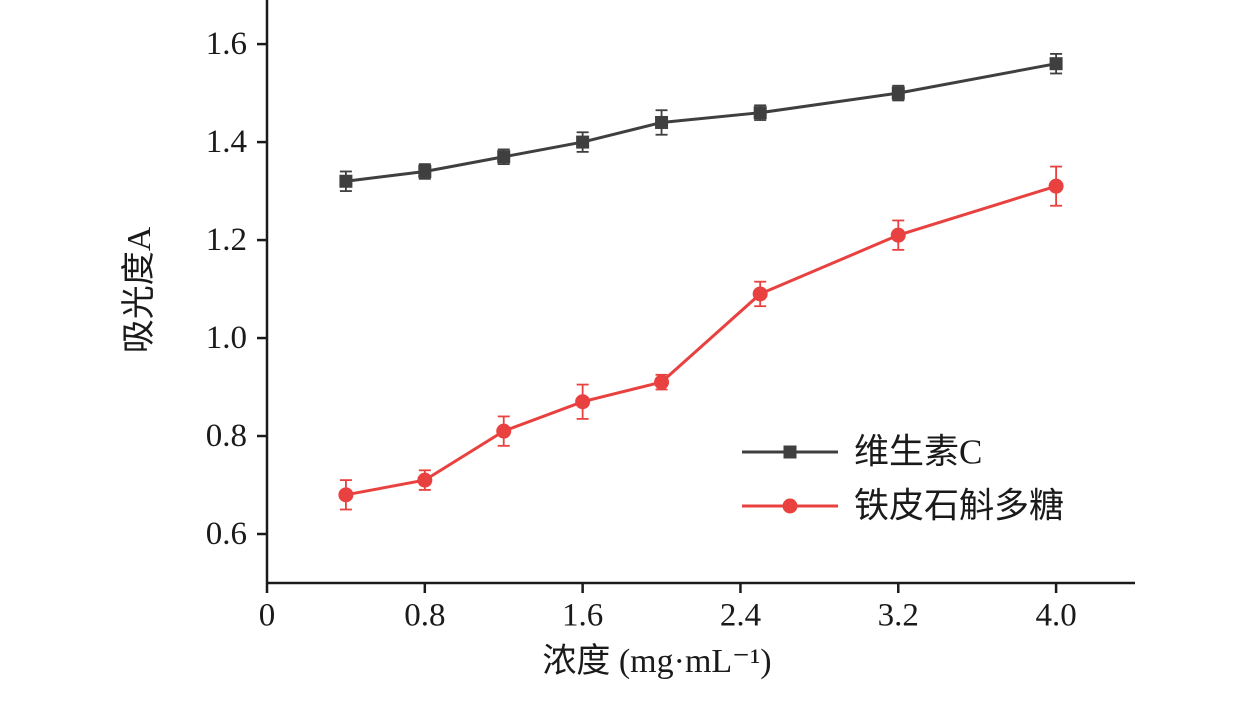 Image resolution: width=1260 pixels, height=705 pixels. What do you see at coordinates (959, 506) in the screenshot?
I see `legend-label: 铁皮石斛多糖` at bounding box center [959, 506].